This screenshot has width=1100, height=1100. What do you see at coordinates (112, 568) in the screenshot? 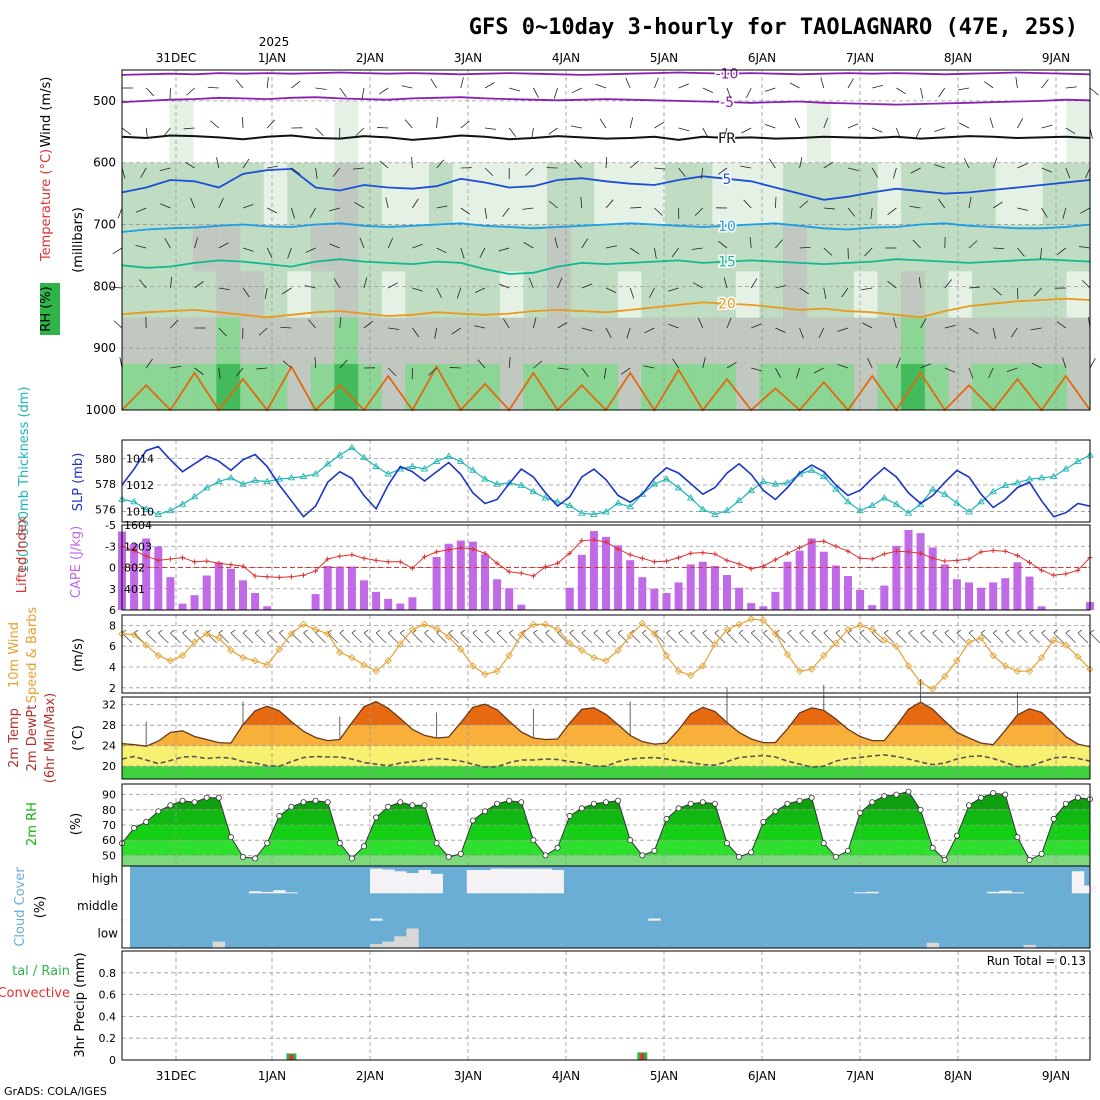
I see `li-tick-label: 0` at bounding box center [112, 568].